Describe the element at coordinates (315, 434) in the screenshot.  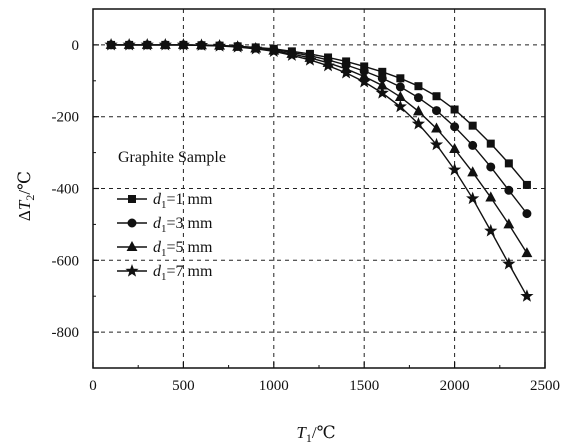
I see `x-axis-title: T1/℃` at that location.